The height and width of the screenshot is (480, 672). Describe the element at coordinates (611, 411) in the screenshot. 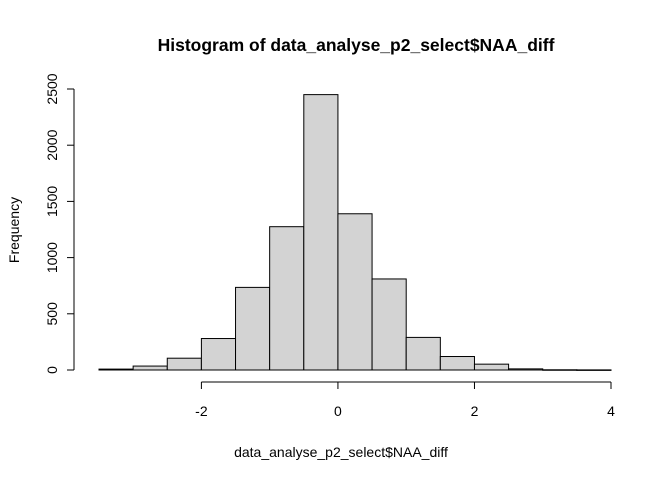

I see `x-tick-label: 4` at that location.